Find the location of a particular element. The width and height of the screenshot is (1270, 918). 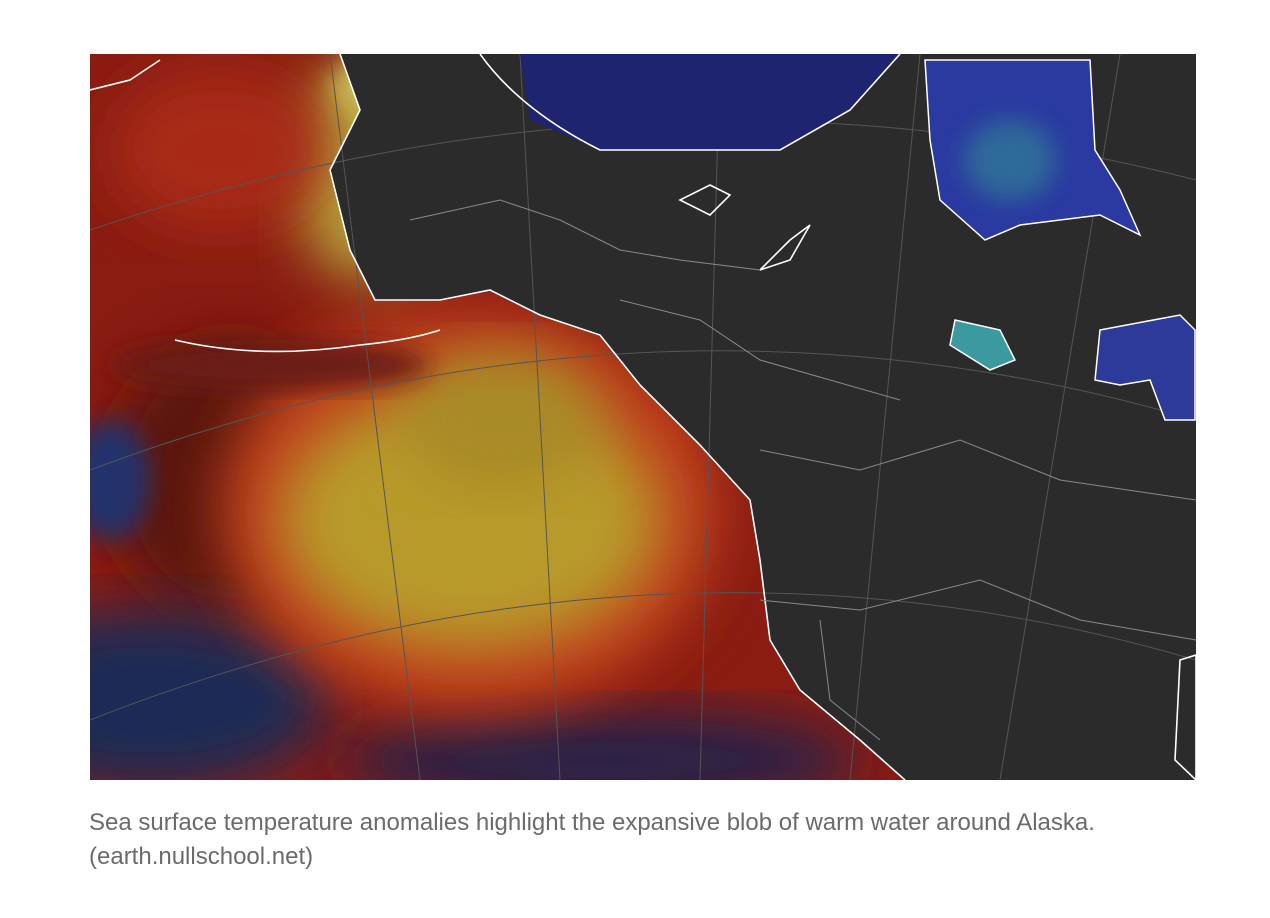

great-lakes is located at coordinates (1145, 367).